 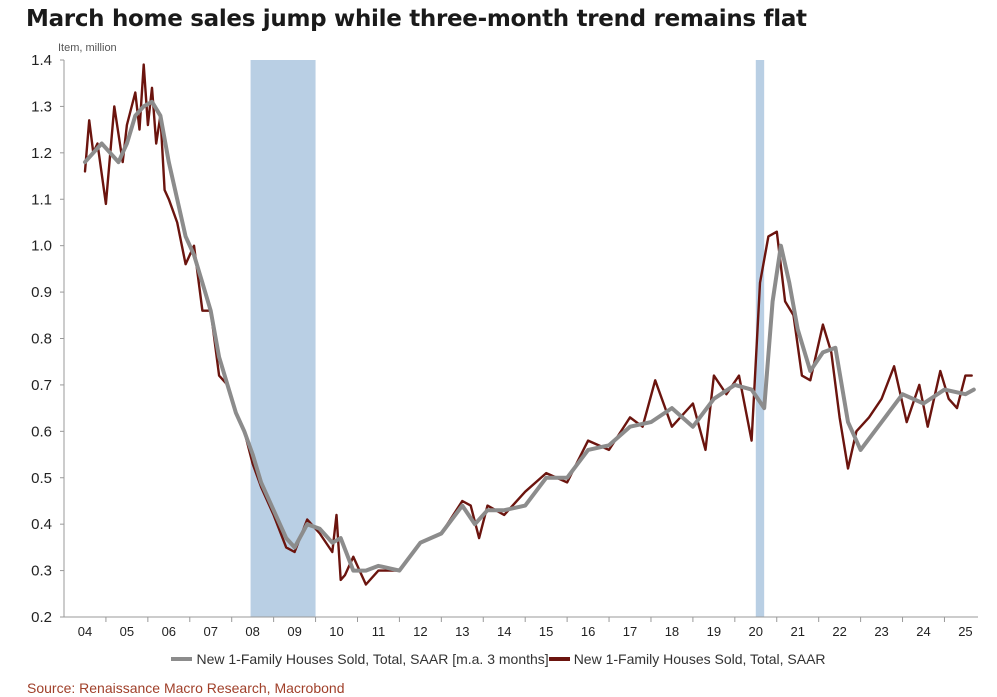 What do you see at coordinates (546, 631) in the screenshot?
I see `x-tick-label: 15` at bounding box center [546, 631].